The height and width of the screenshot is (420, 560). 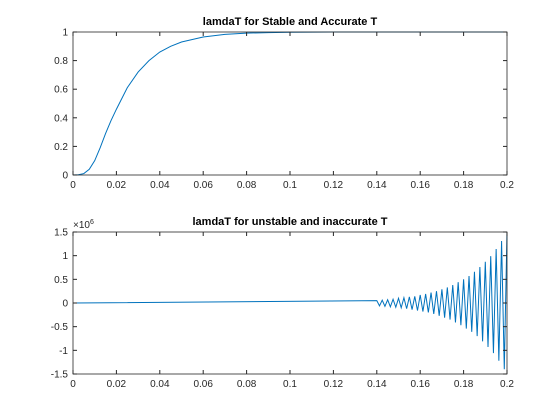 What do you see at coordinates (92, 222) in the screenshot?
I see `y-multiplier-exponent: 6` at bounding box center [92, 222].